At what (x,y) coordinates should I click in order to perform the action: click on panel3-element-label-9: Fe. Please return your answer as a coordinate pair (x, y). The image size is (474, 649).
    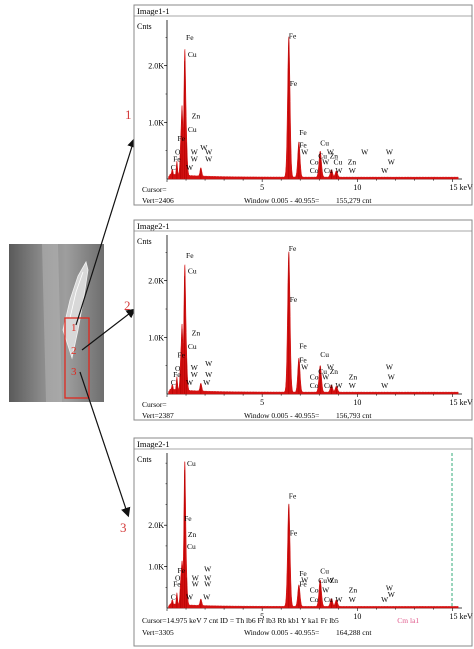
    Looking at the image, I should click on (177, 583).